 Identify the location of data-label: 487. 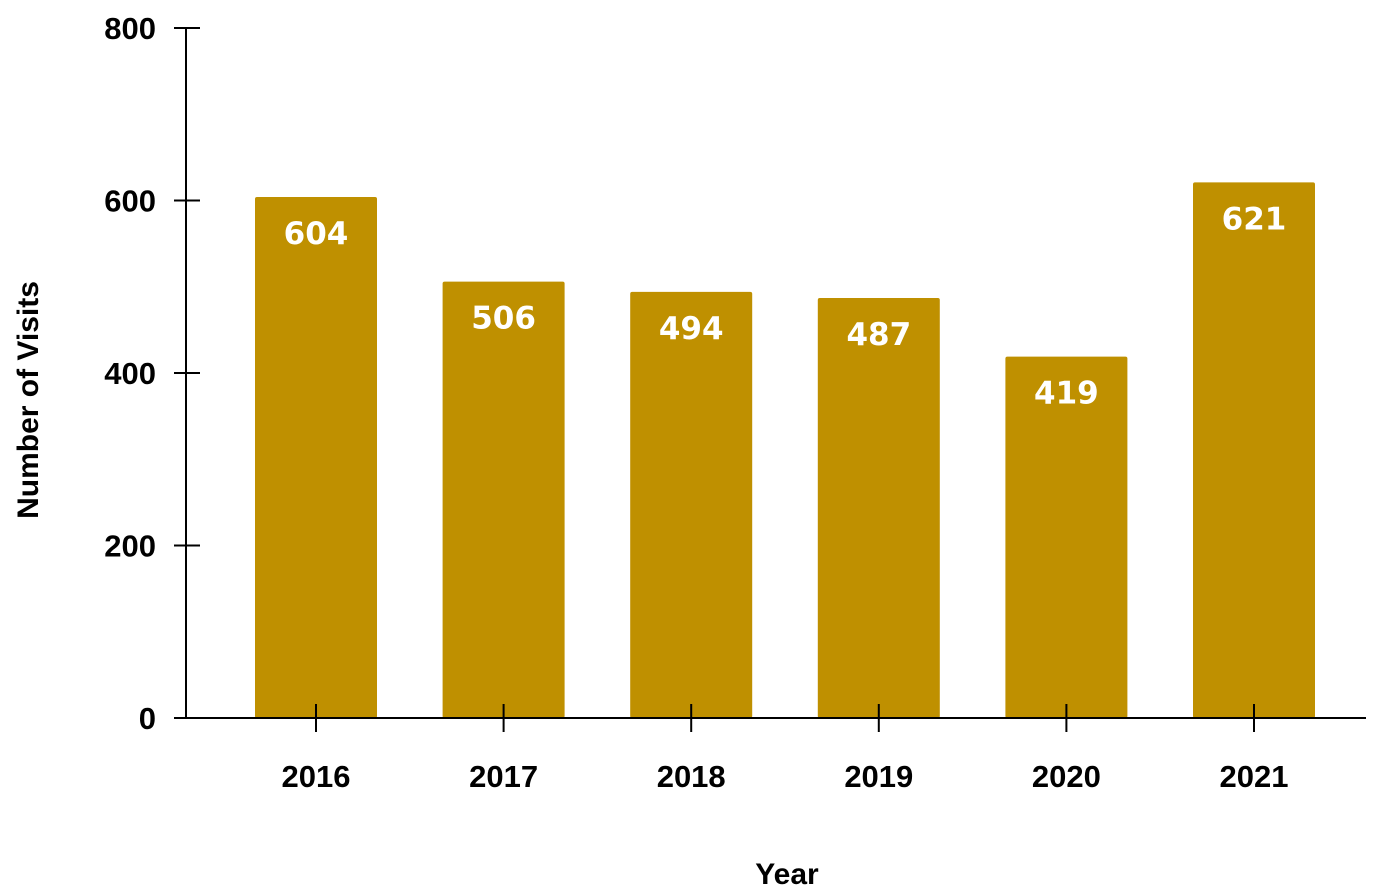
(878, 335).